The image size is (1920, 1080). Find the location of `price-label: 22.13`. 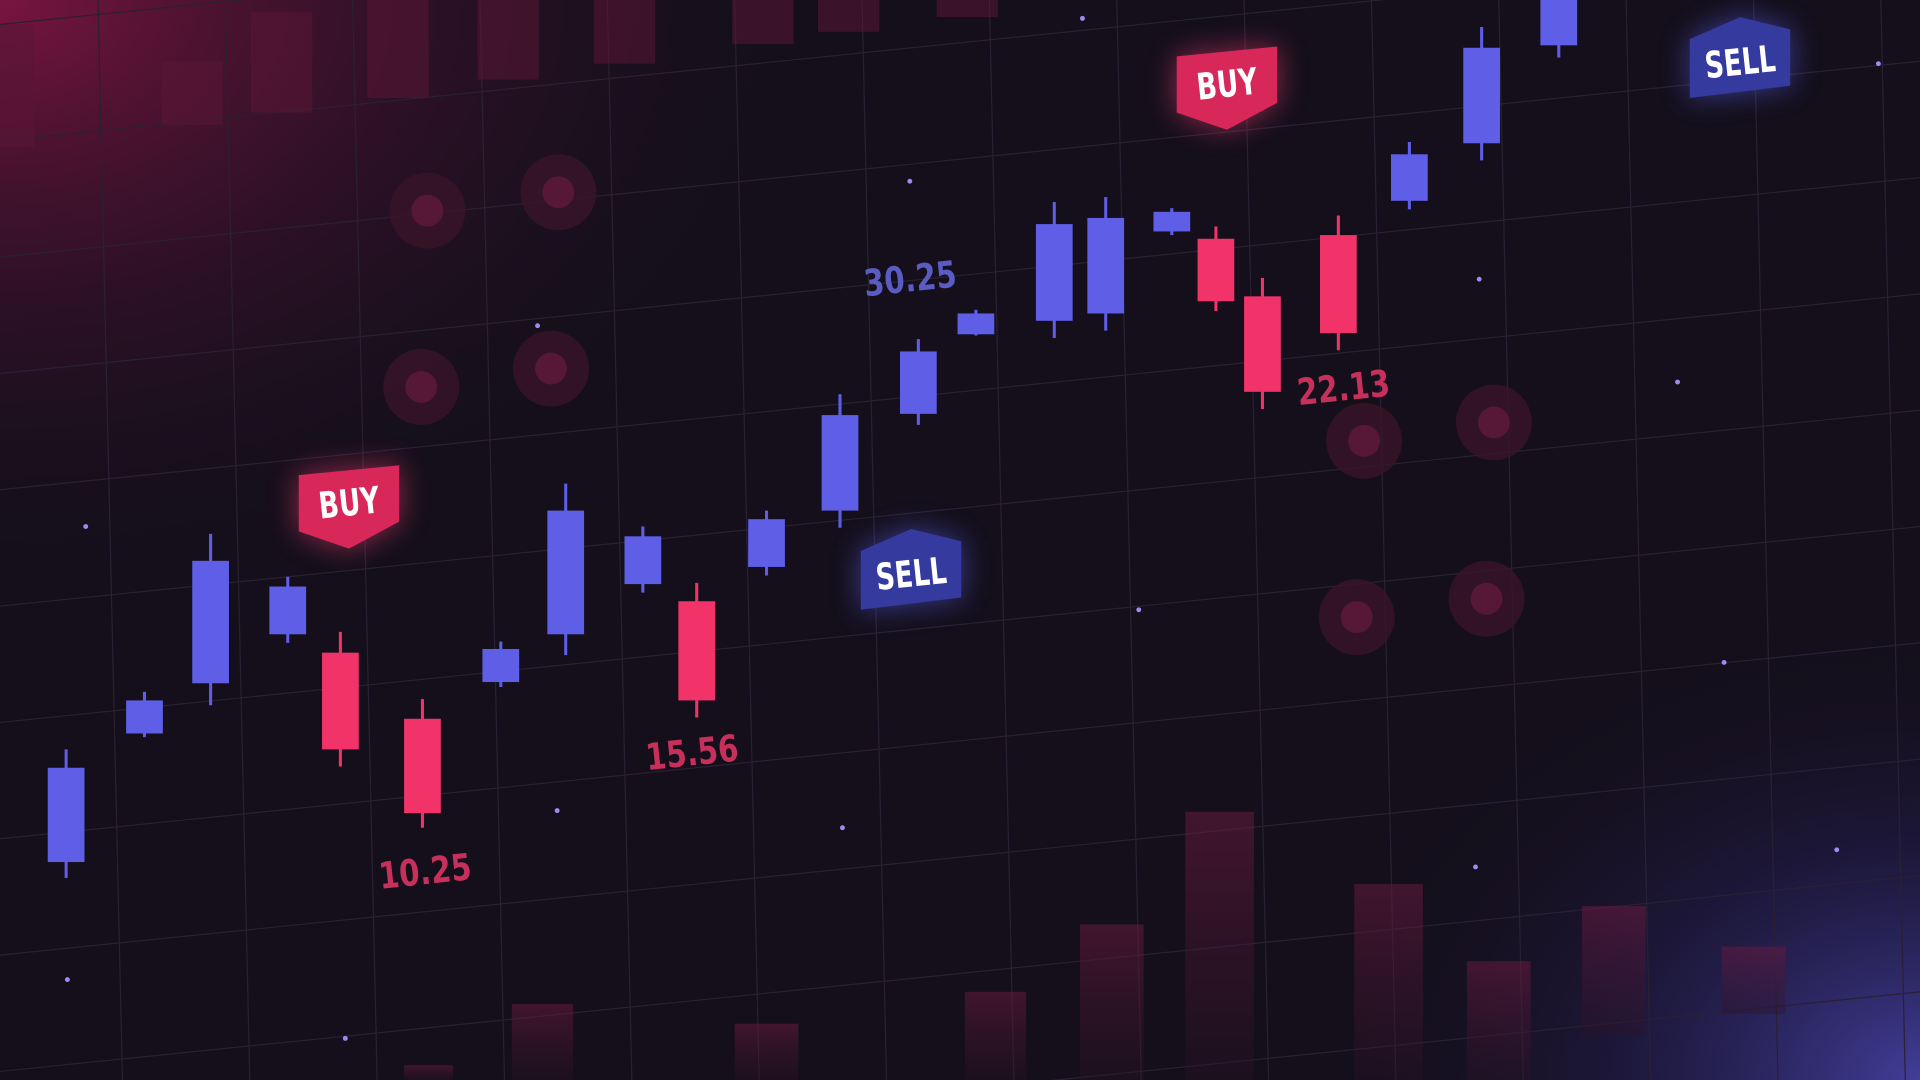

price-label: 22.13 is located at coordinates (1343, 387).